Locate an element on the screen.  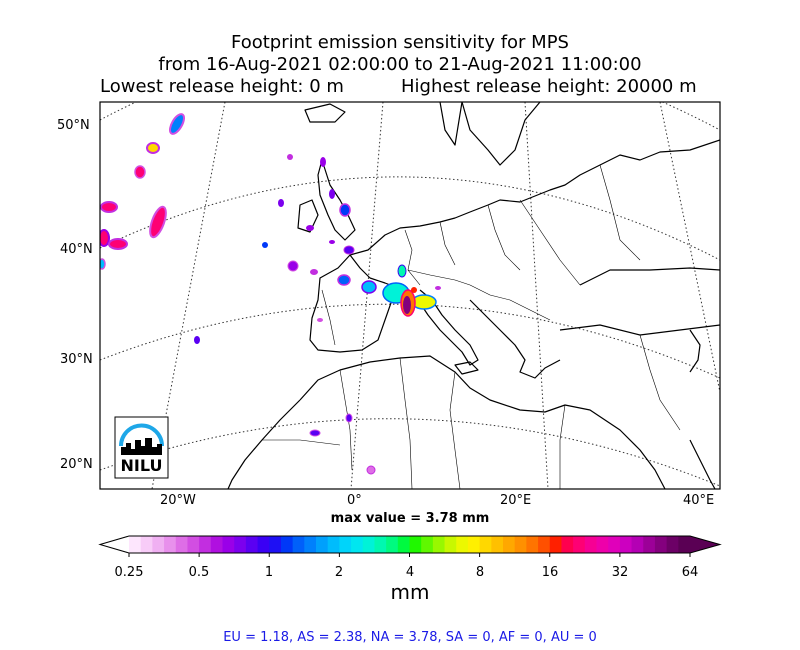
border-mideast is located at coordinates (660, 382).